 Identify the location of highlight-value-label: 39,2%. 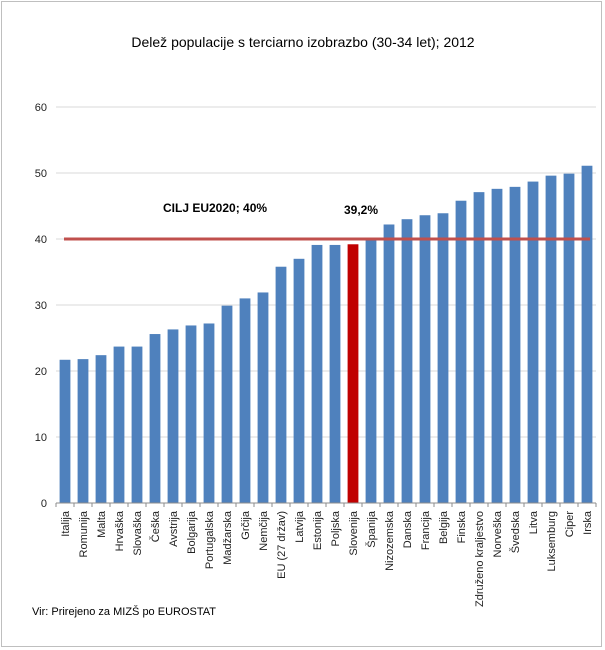
(361, 210).